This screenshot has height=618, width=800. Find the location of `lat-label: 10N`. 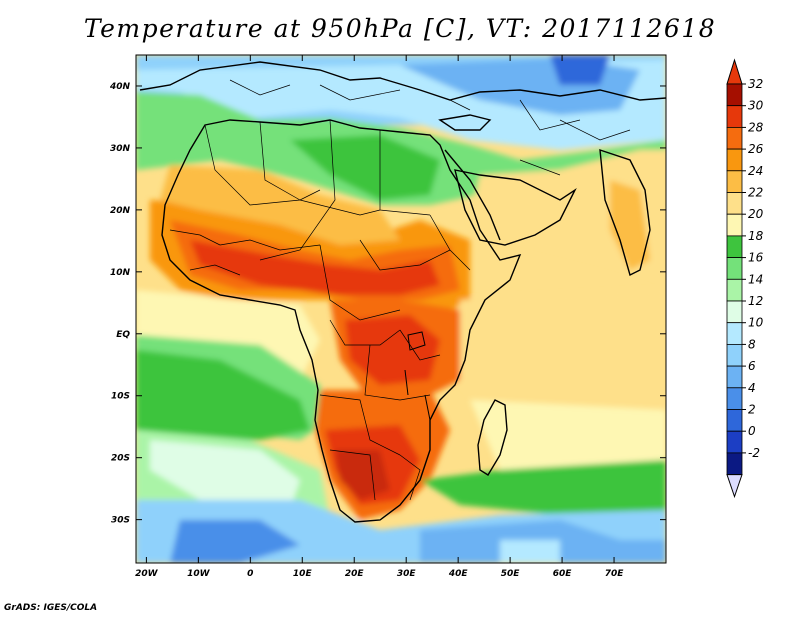

lat-label: 10N is located at coordinates (120, 273).